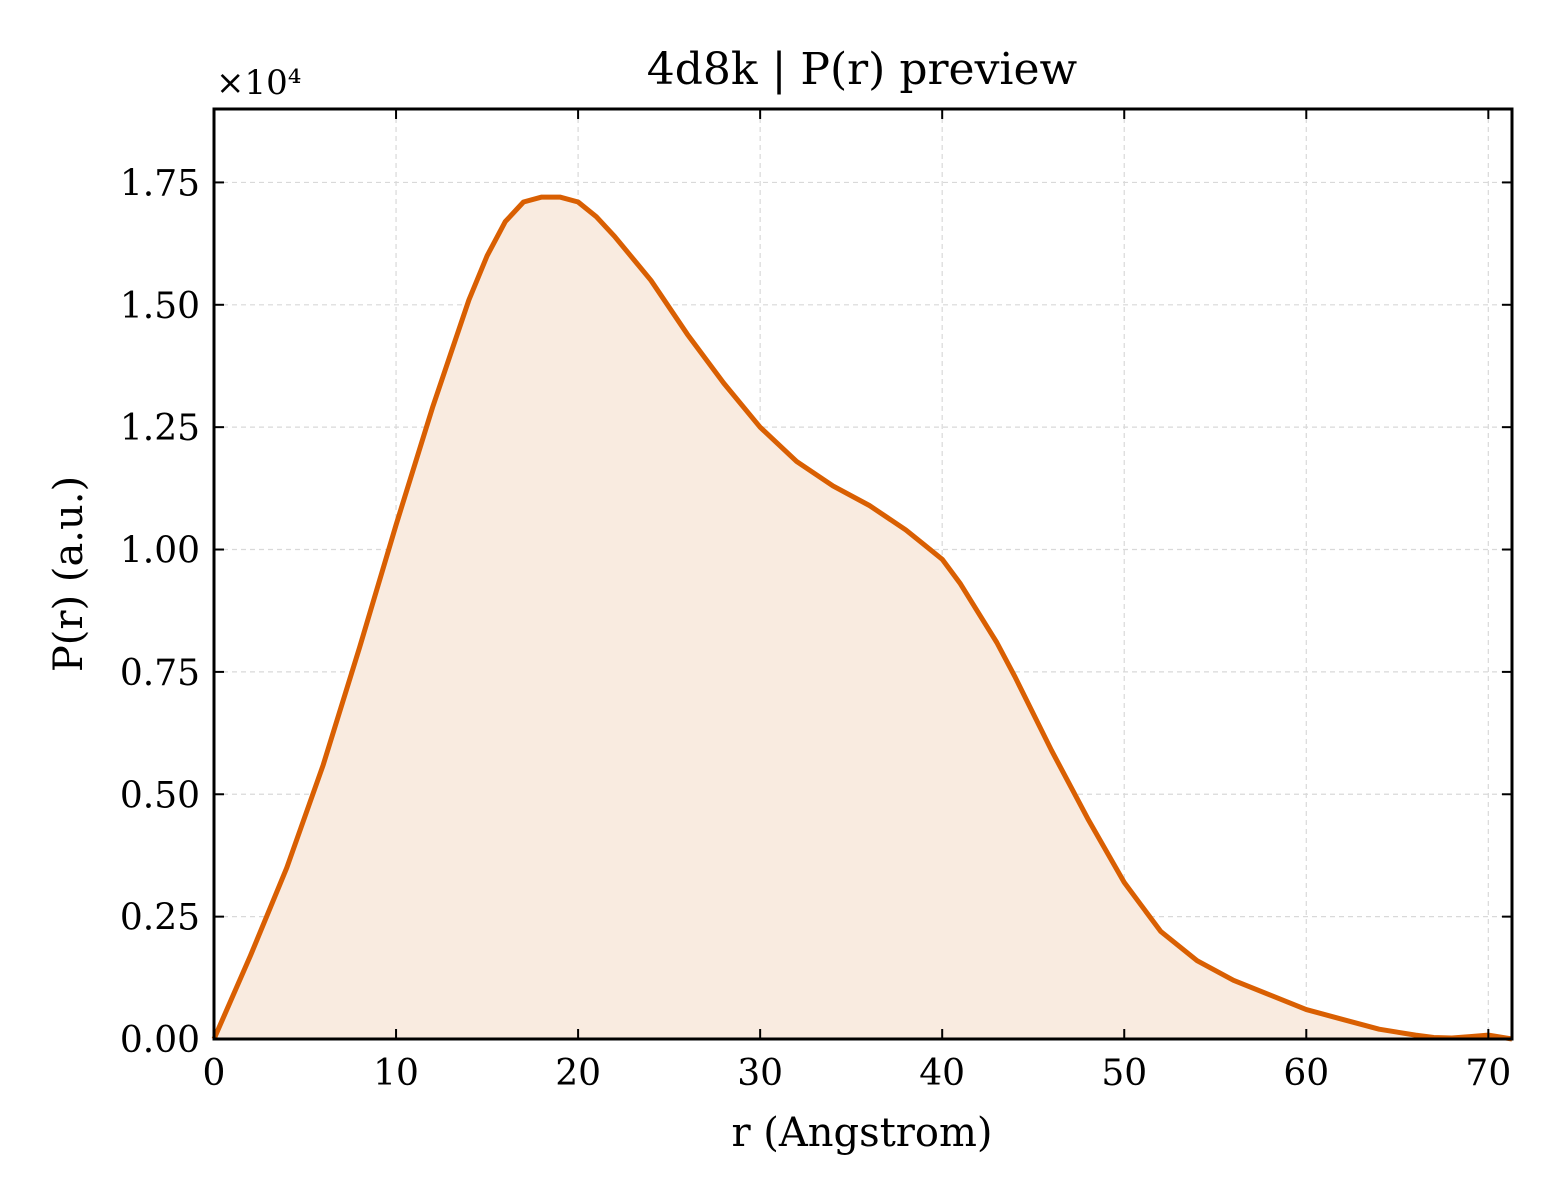 This screenshot has width=1560, height=1200. What do you see at coordinates (69, 574) in the screenshot?
I see `y-axis-label: P(r) (a.u.)` at bounding box center [69, 574].